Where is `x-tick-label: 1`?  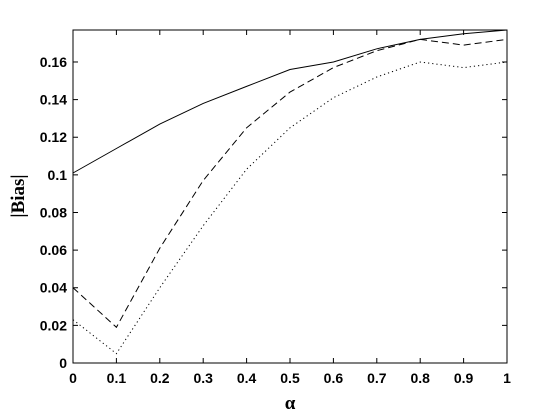 x-tick-label: 1 is located at coordinates (507, 378).